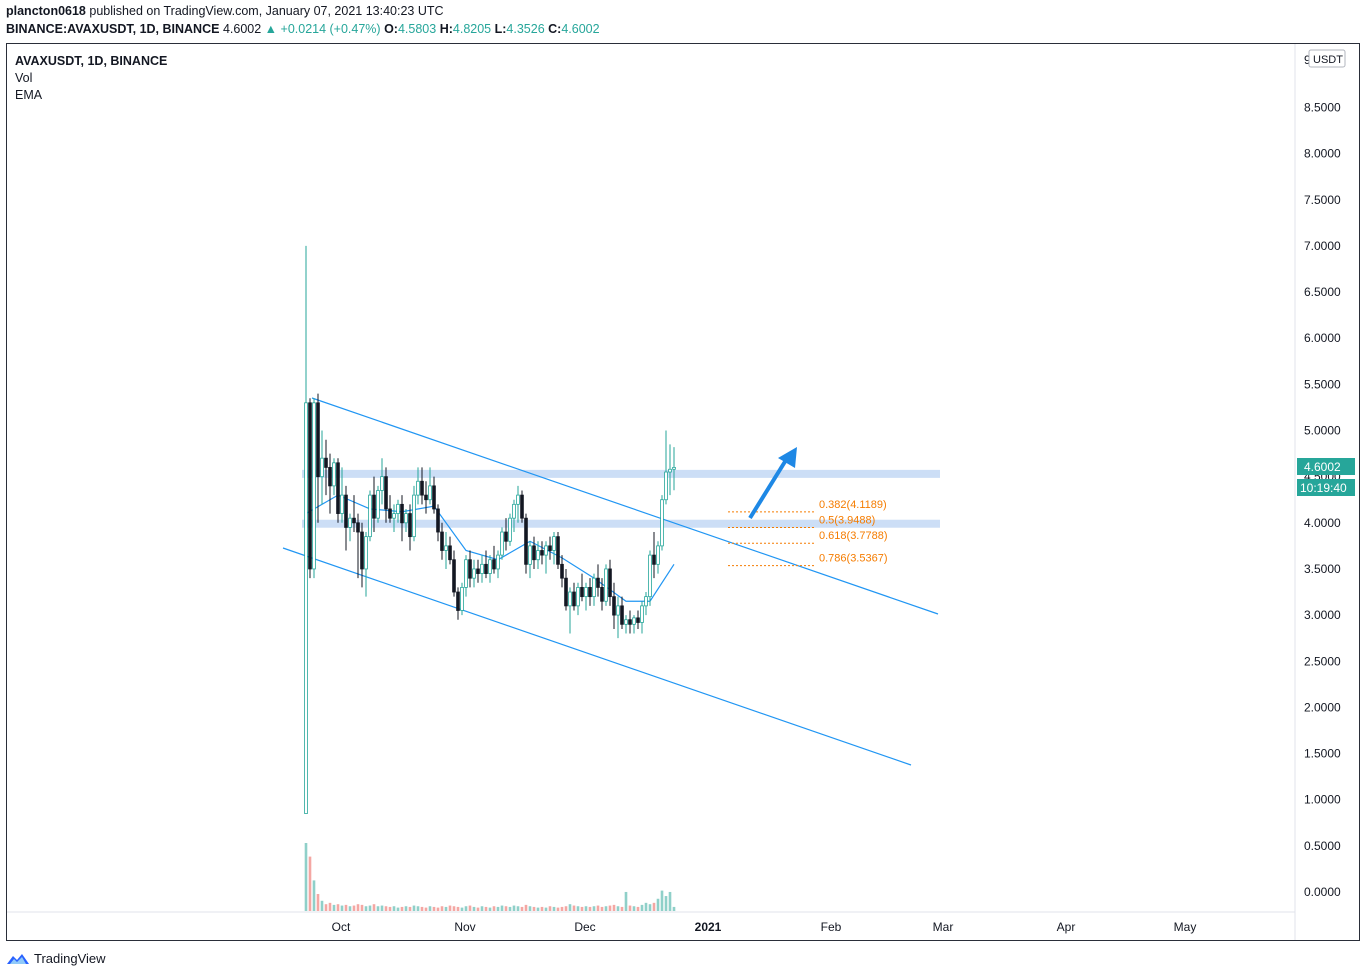 This screenshot has height=978, width=1367. Describe the element at coordinates (56, 958) in the screenshot. I see `footer-brand: TradingView` at that location.